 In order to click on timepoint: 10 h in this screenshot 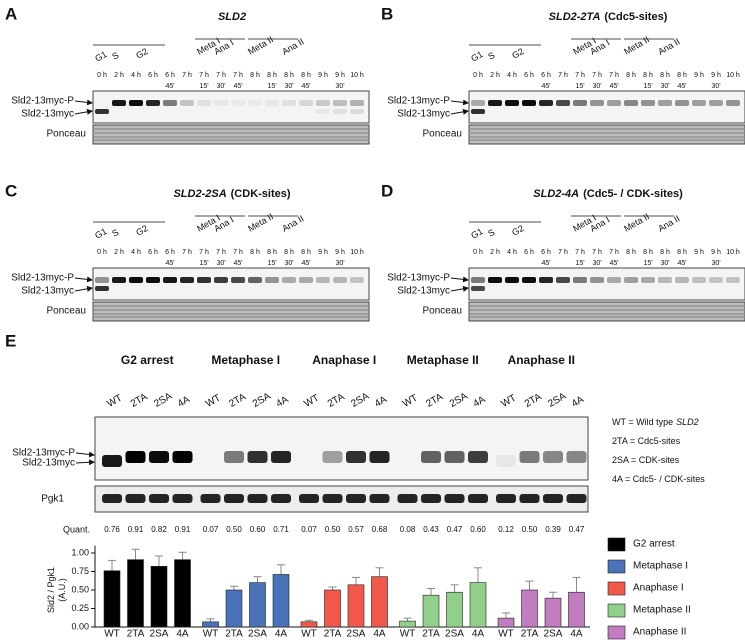, I will do `click(357, 75)`.